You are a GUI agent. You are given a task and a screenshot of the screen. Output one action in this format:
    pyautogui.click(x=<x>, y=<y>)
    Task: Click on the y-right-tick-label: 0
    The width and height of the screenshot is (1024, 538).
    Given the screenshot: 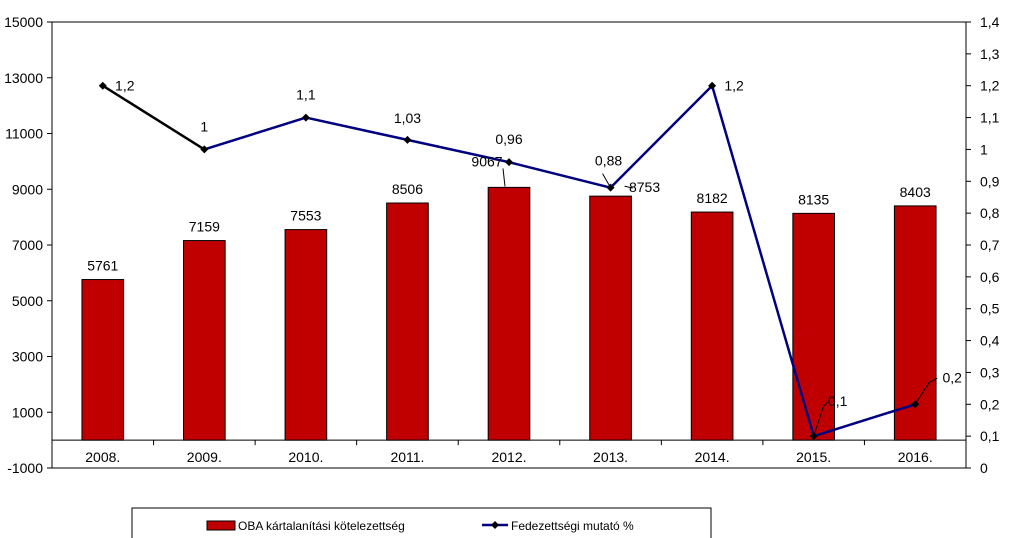 What is the action you would take?
    pyautogui.click(x=984, y=468)
    